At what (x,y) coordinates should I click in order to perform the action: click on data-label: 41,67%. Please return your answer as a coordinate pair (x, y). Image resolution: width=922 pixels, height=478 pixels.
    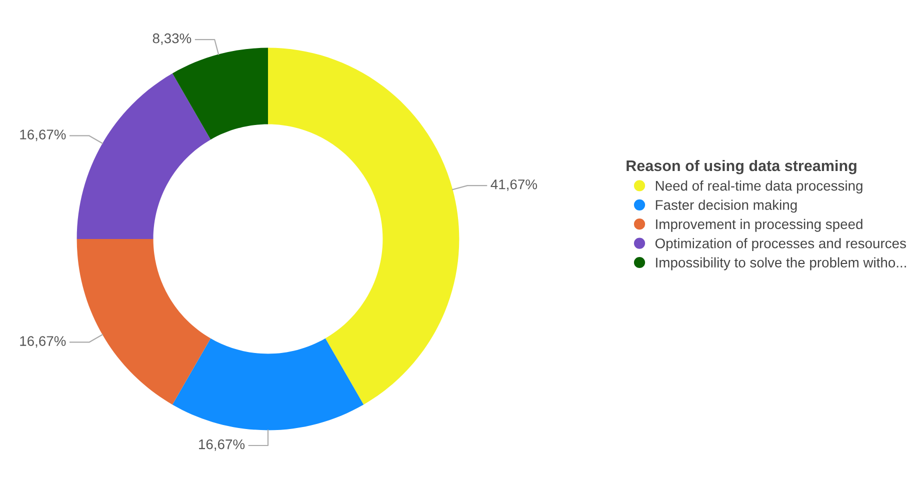
    Looking at the image, I should click on (514, 185).